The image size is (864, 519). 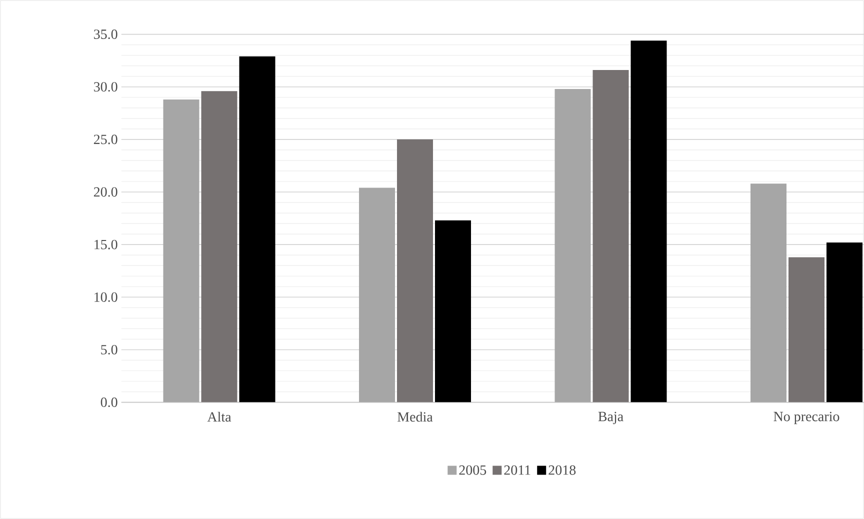 I want to click on y-tick-label: 15.0, so click(x=106, y=245).